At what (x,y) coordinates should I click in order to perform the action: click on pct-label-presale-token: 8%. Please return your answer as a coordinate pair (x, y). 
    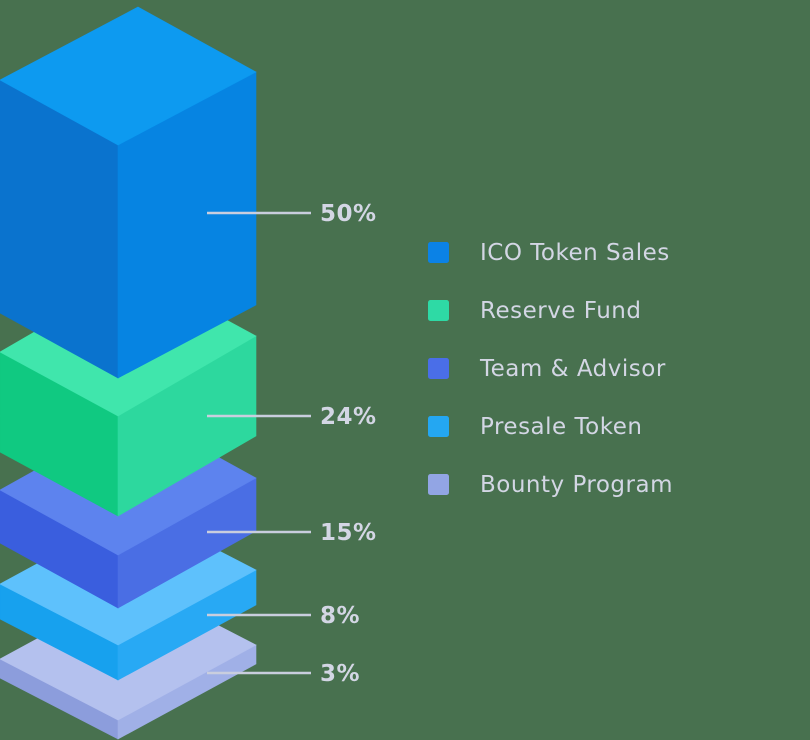
    Looking at the image, I should click on (340, 616).